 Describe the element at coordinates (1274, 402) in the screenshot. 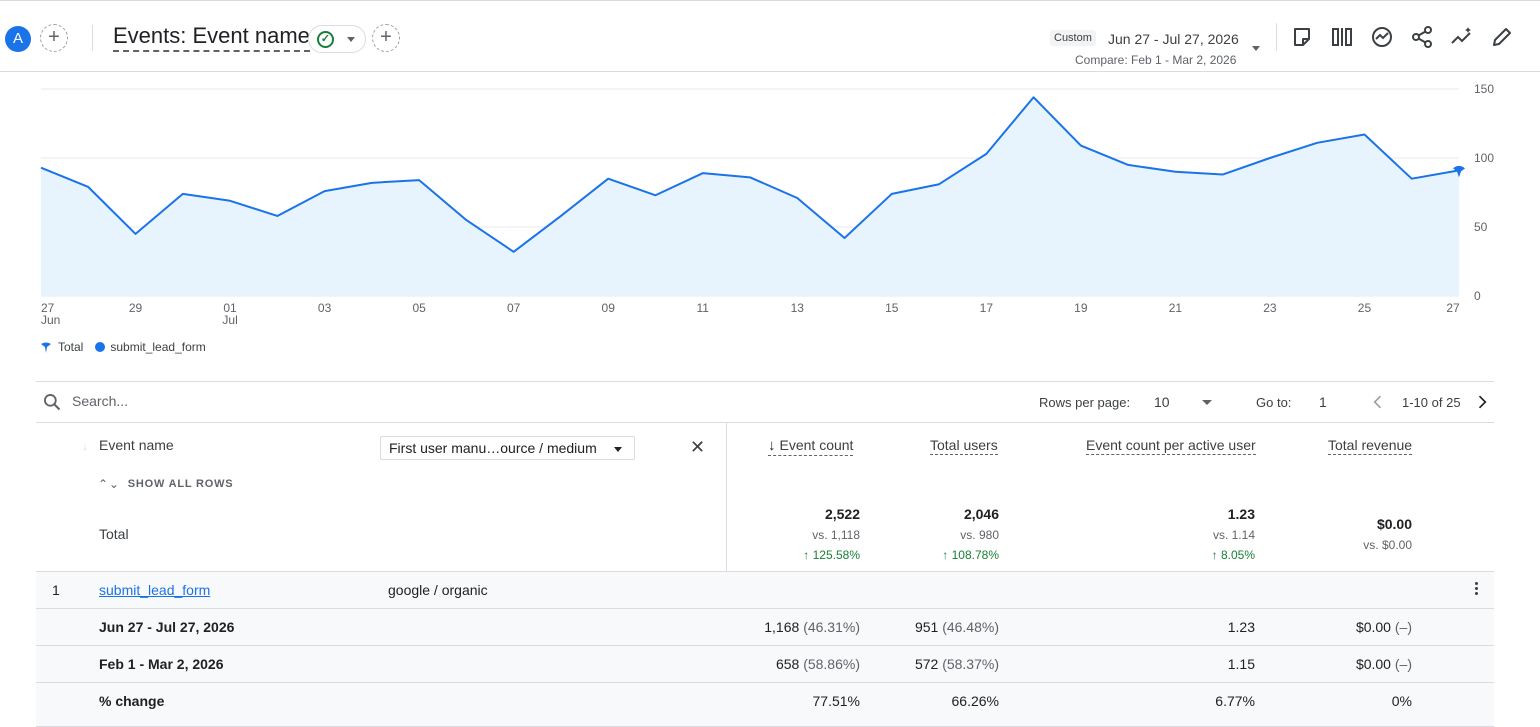

I see `goto-label: Go to:` at that location.